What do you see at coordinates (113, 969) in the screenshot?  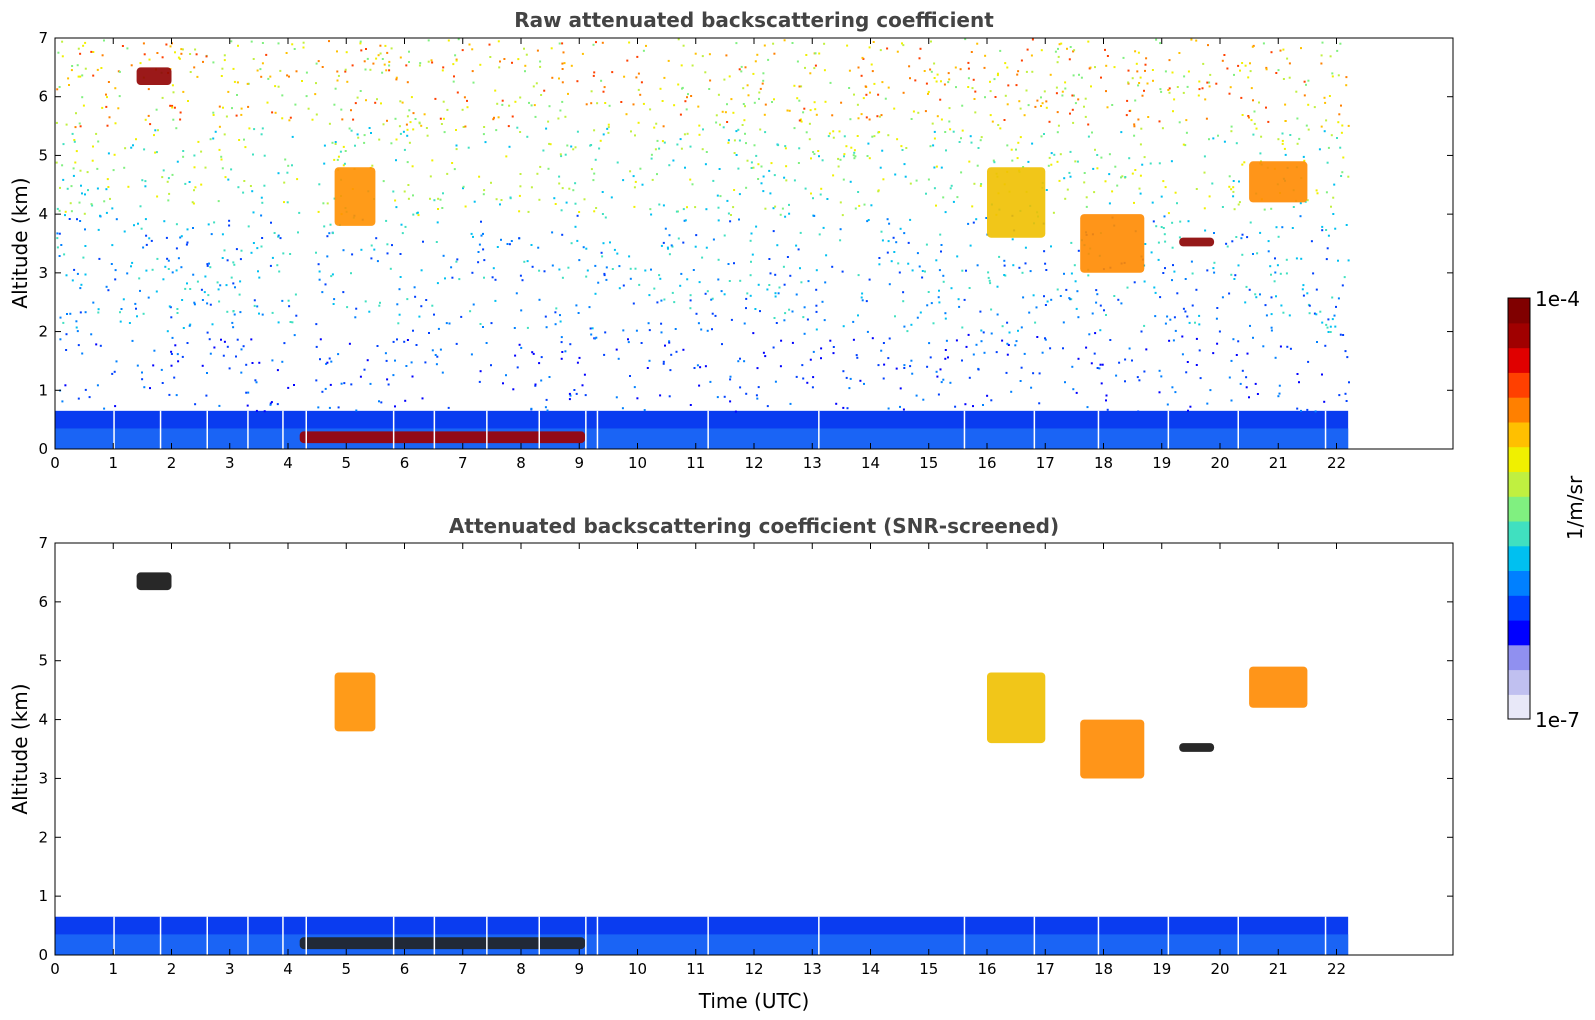 I see `x-tick-label: 1` at bounding box center [113, 969].